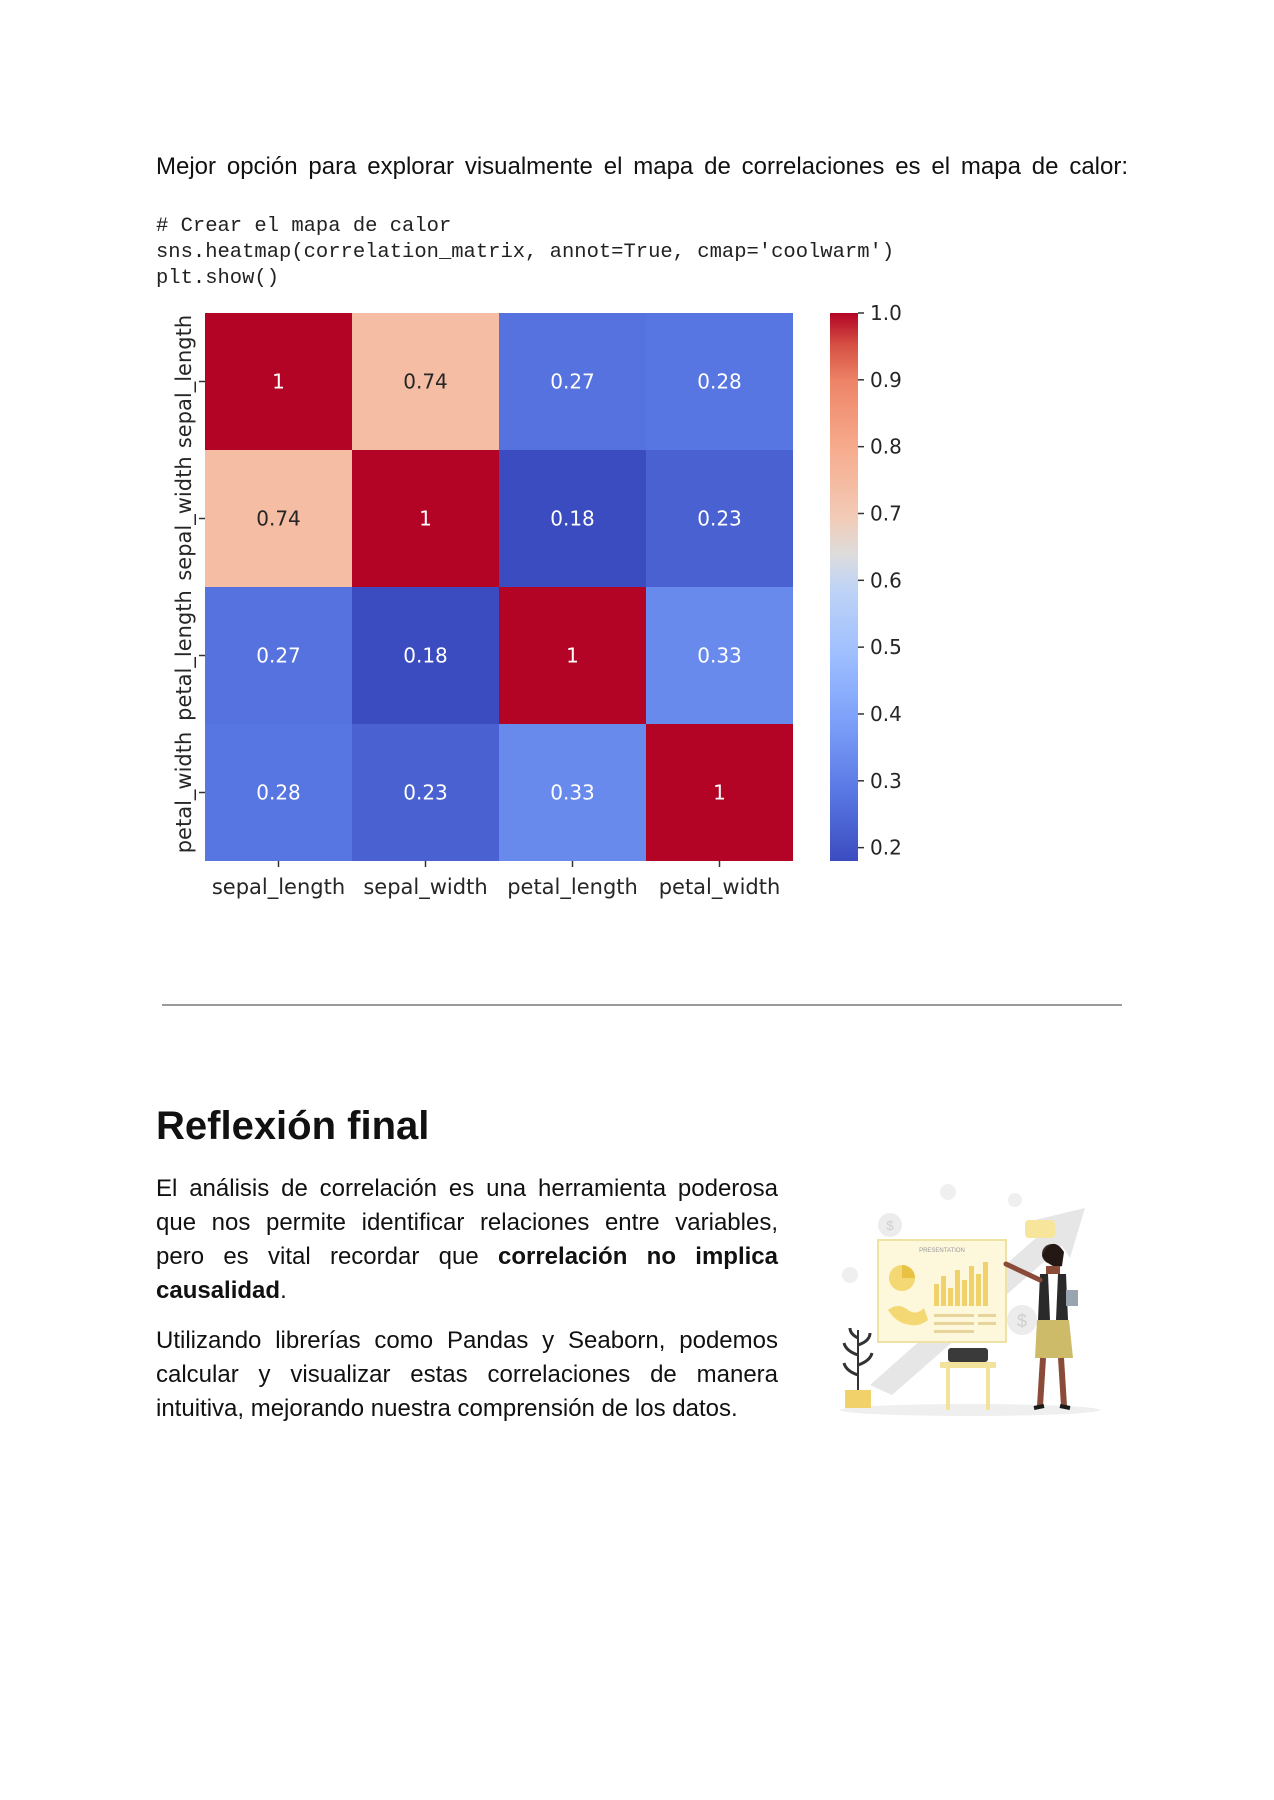 The image size is (1274, 1800). What do you see at coordinates (184, 381) in the screenshot?
I see `y-tick-label: sepal_length` at bounding box center [184, 381].